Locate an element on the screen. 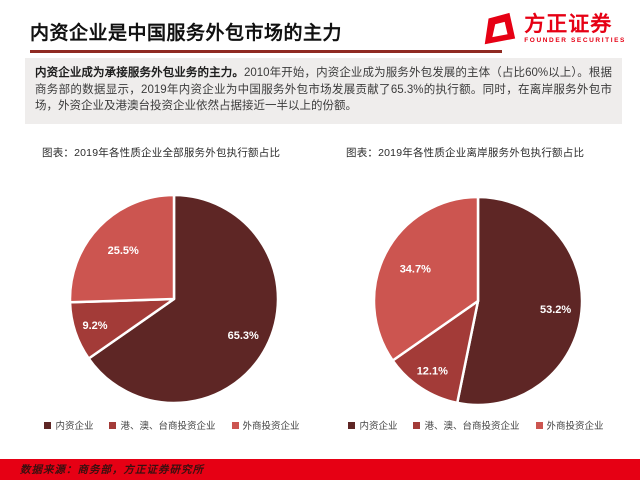 This screenshot has height=480, width=640. pie-slice-label: 9.2% is located at coordinates (94, 326).